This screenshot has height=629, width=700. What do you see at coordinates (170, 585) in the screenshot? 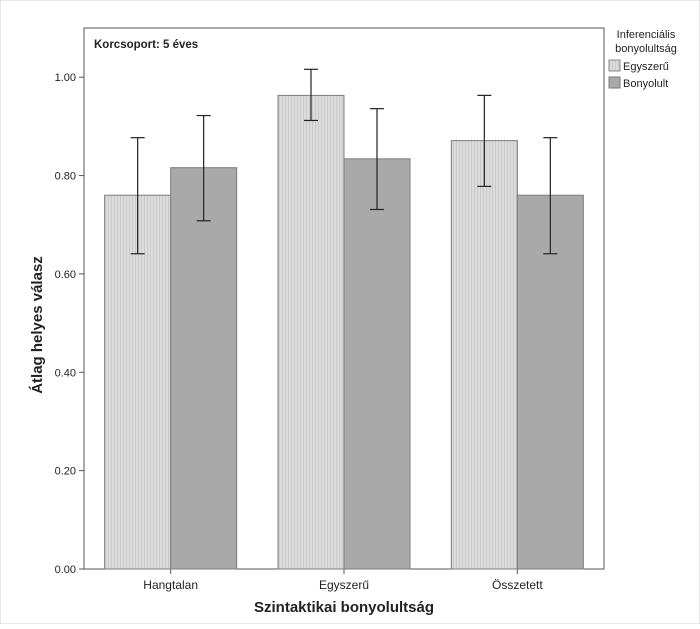
I see `x-tick-label-0: Hangtalan` at bounding box center [170, 585].